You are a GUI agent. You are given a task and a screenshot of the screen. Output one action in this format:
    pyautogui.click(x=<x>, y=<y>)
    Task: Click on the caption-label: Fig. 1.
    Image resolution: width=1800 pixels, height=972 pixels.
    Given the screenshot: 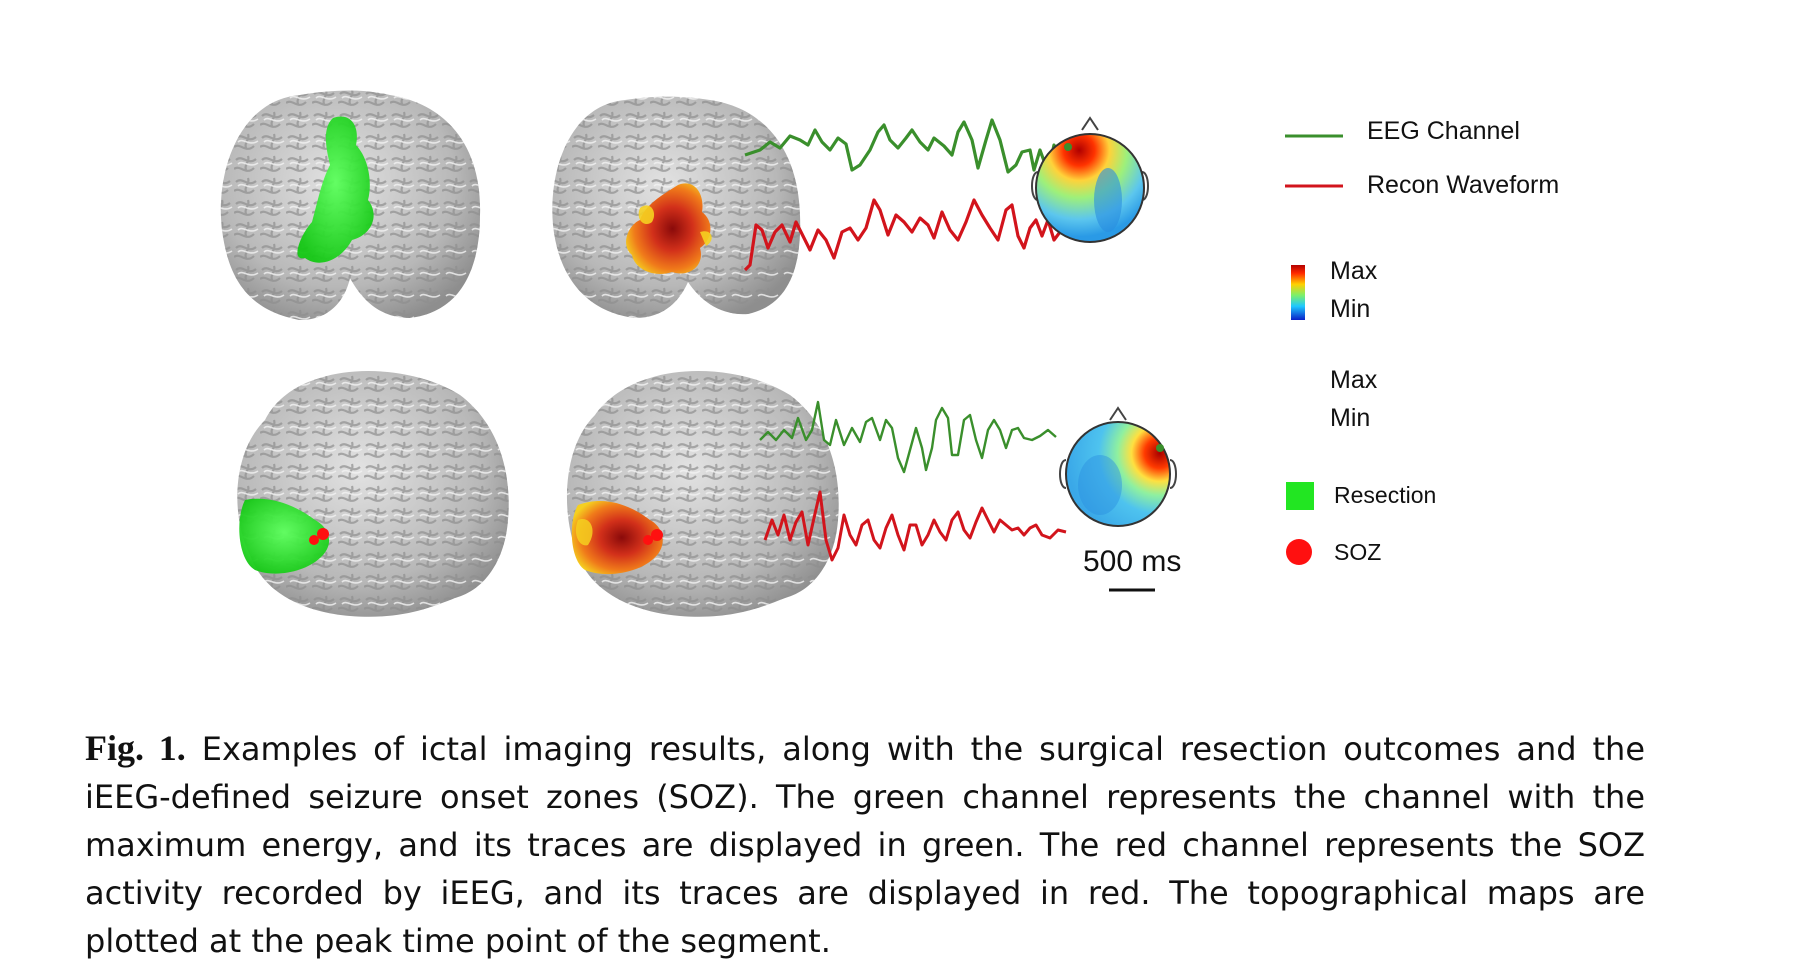 What is the action you would take?
    pyautogui.click(x=135, y=748)
    